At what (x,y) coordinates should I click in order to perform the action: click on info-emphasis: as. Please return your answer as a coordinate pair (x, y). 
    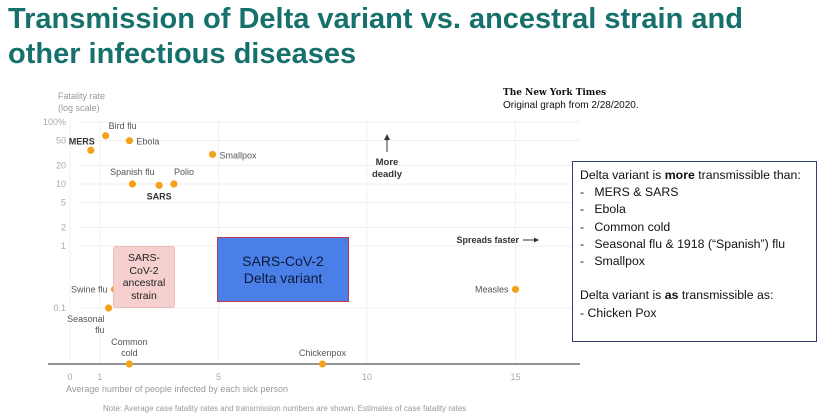
    Looking at the image, I should click on (671, 295).